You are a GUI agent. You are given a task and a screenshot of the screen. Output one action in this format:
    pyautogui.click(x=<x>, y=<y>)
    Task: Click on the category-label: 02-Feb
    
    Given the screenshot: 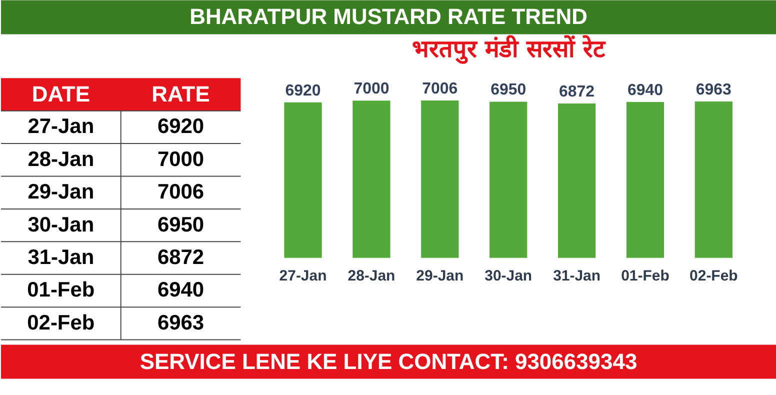 What is the action you would take?
    pyautogui.click(x=61, y=322)
    